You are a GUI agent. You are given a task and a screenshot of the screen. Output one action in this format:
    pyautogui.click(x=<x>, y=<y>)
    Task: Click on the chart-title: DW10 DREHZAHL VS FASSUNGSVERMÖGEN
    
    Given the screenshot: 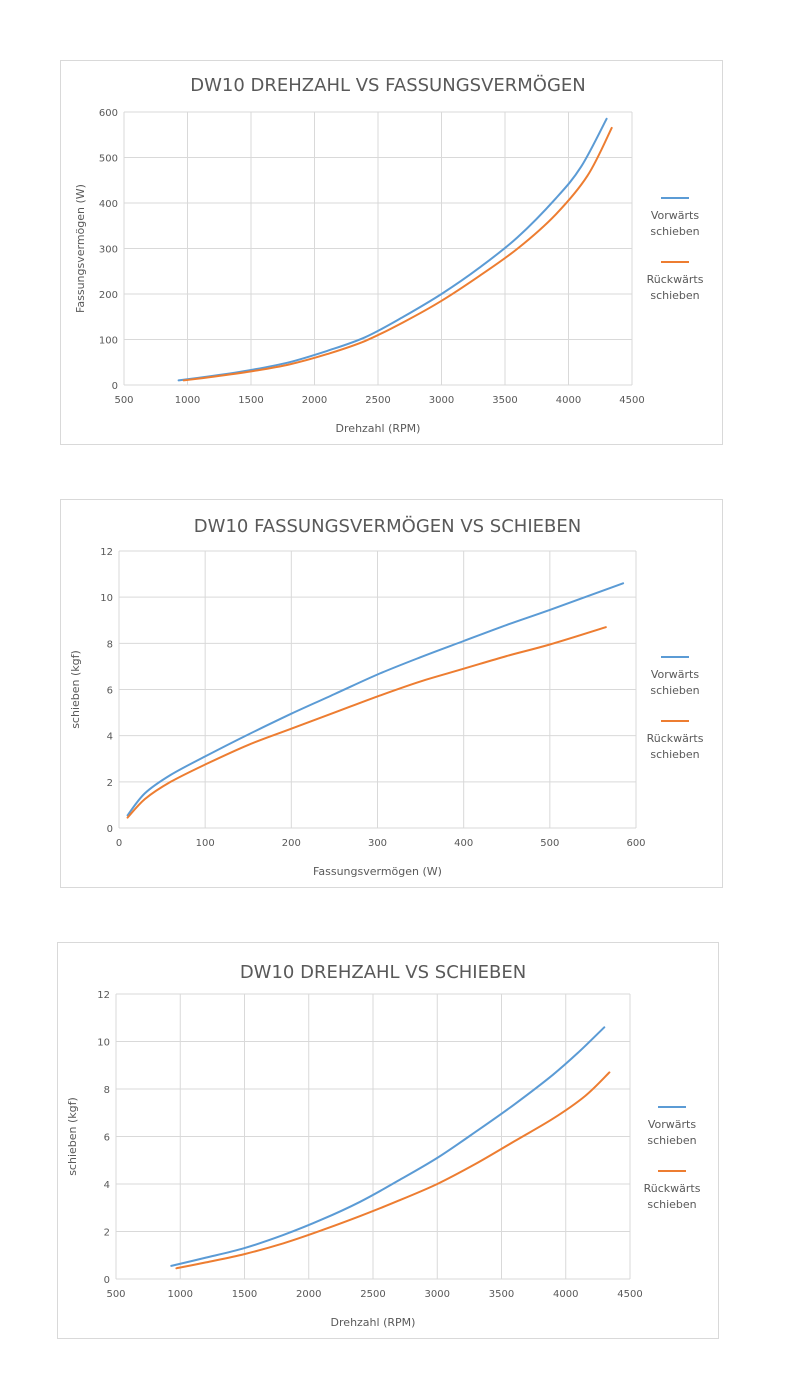 What is the action you would take?
    pyautogui.click(x=388, y=85)
    